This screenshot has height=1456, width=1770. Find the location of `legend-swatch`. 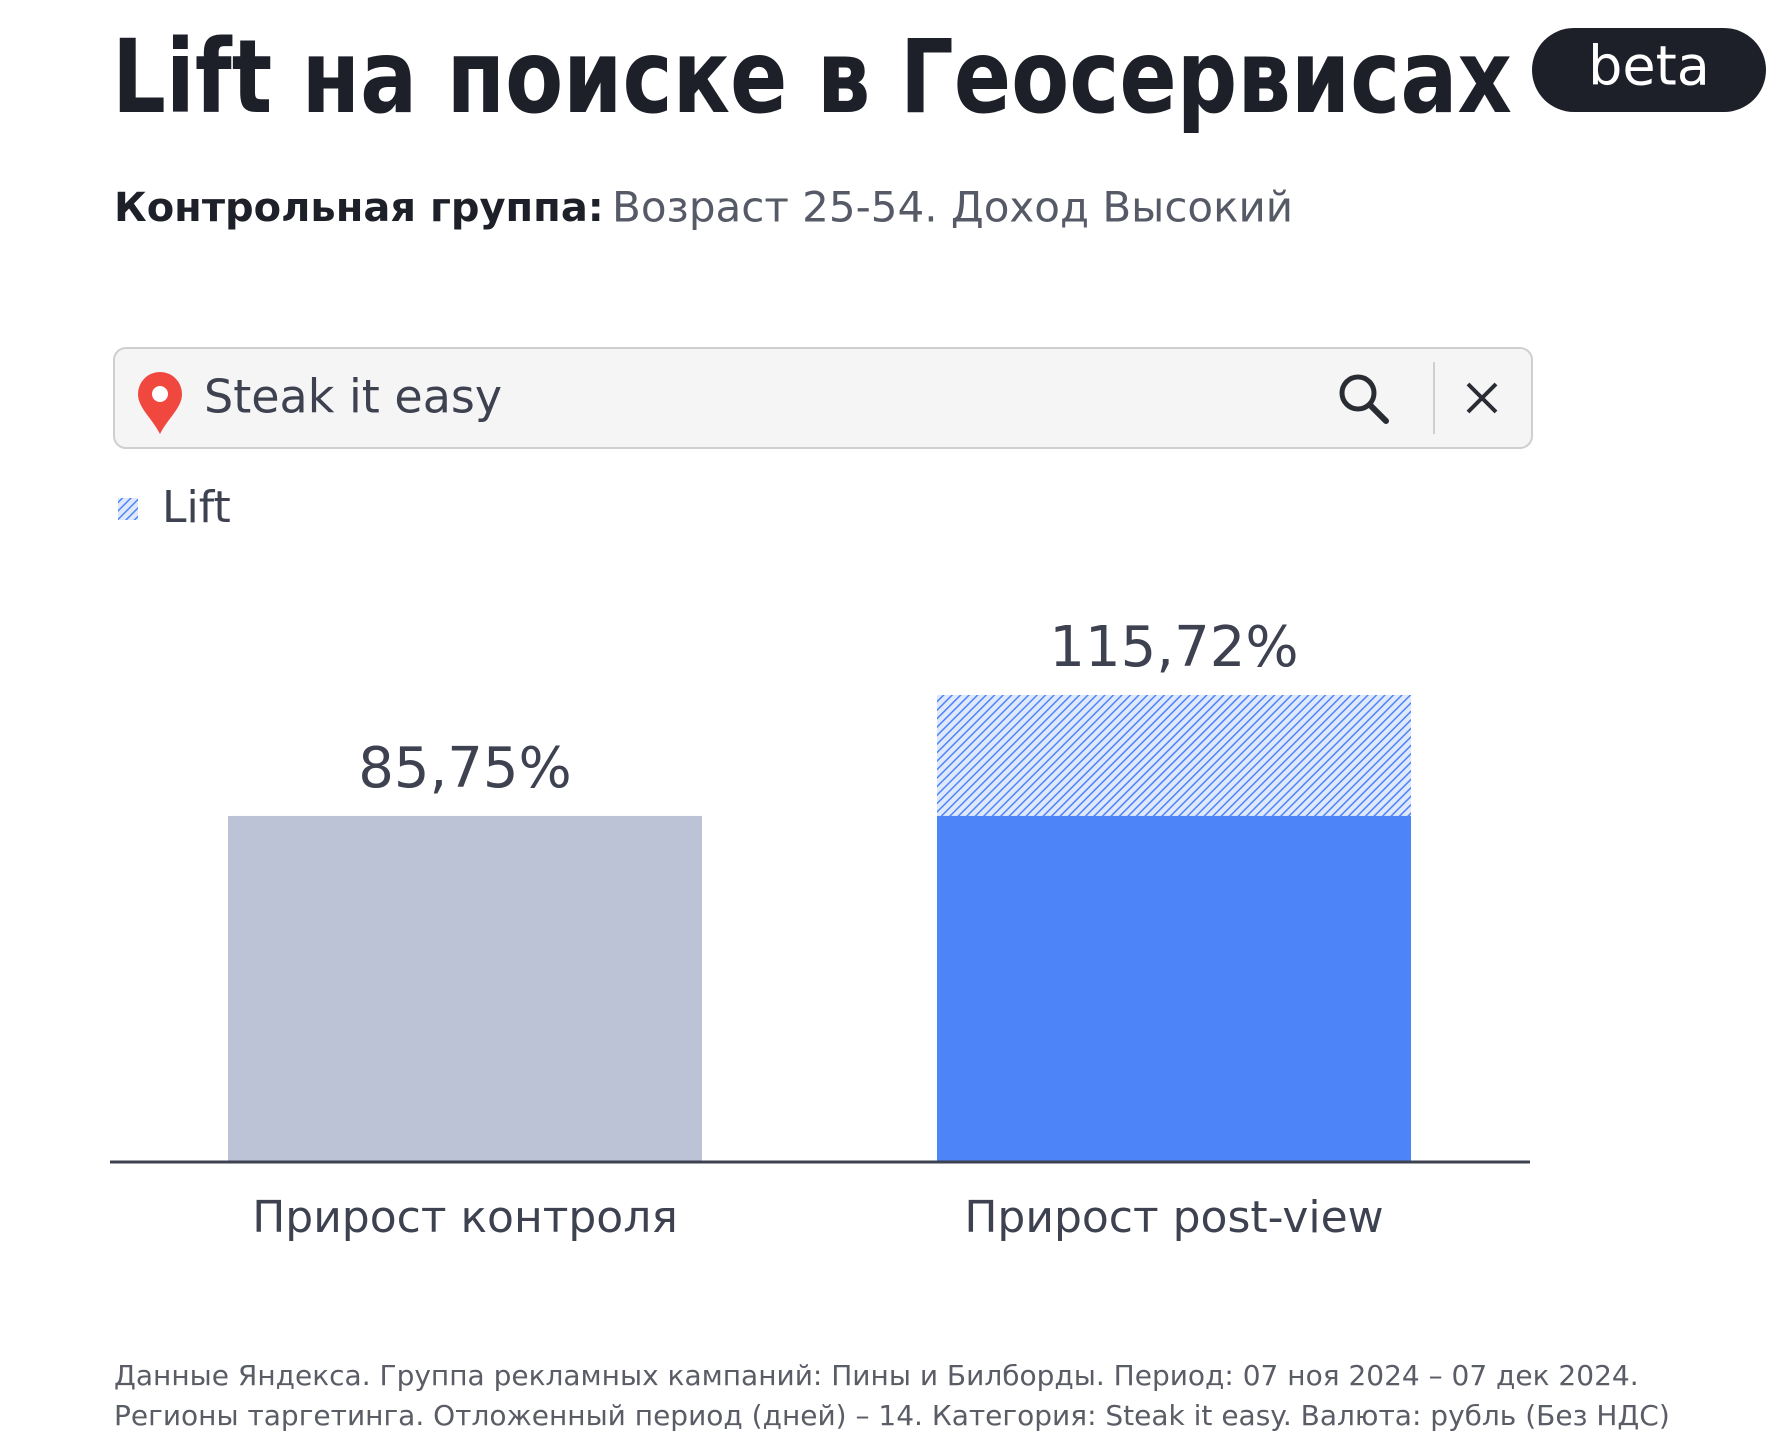

legend-swatch is located at coordinates (128, 509).